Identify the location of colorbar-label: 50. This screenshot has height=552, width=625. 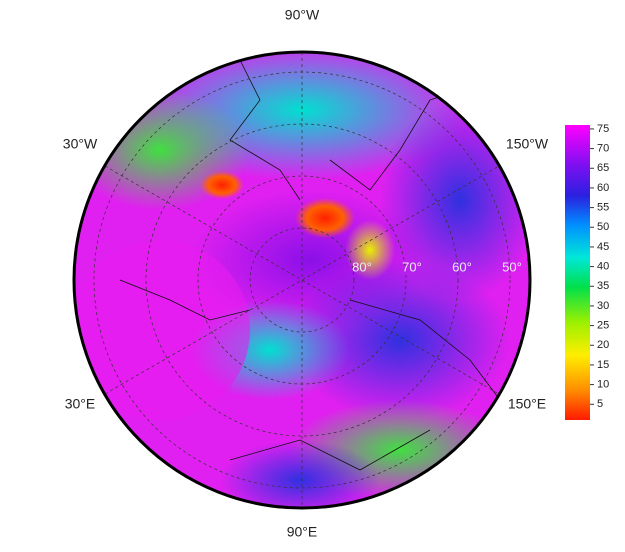
(603, 227).